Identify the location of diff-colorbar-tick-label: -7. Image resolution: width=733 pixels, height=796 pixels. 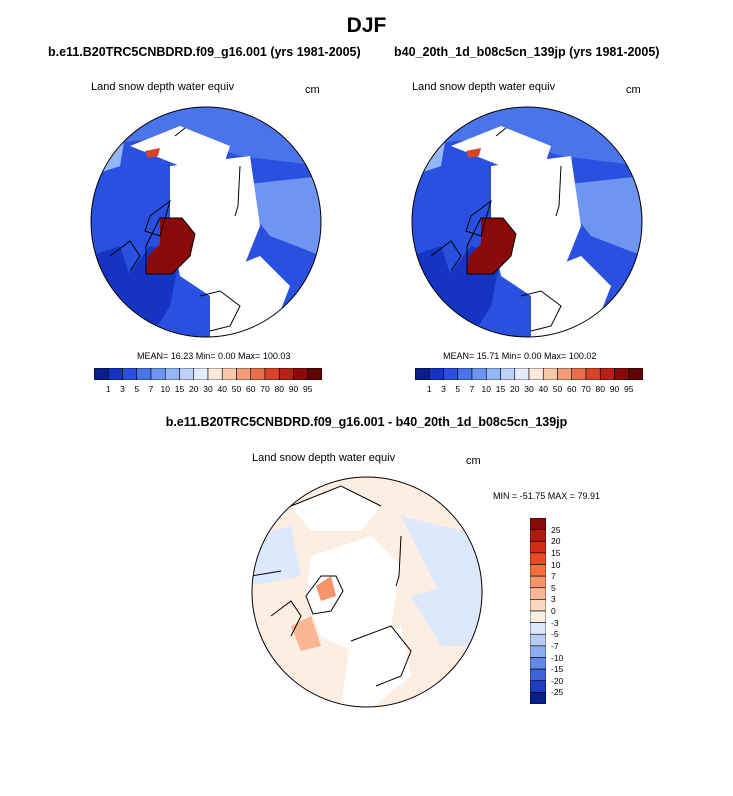
(555, 645).